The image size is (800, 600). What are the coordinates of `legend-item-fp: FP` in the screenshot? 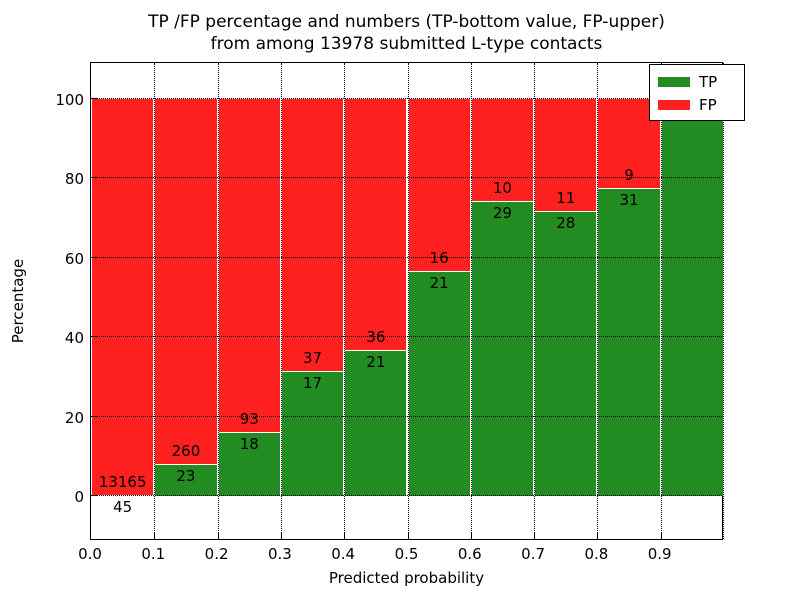 It's located at (697, 104).